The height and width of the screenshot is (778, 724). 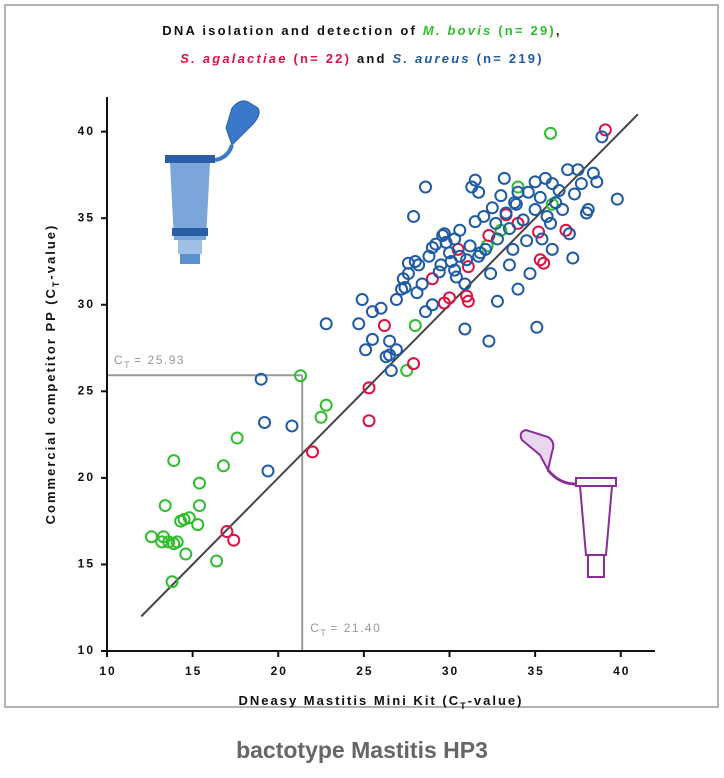 What do you see at coordinates (507, 58) in the screenshot?
I see `title-part: (n= 219)` at bounding box center [507, 58].